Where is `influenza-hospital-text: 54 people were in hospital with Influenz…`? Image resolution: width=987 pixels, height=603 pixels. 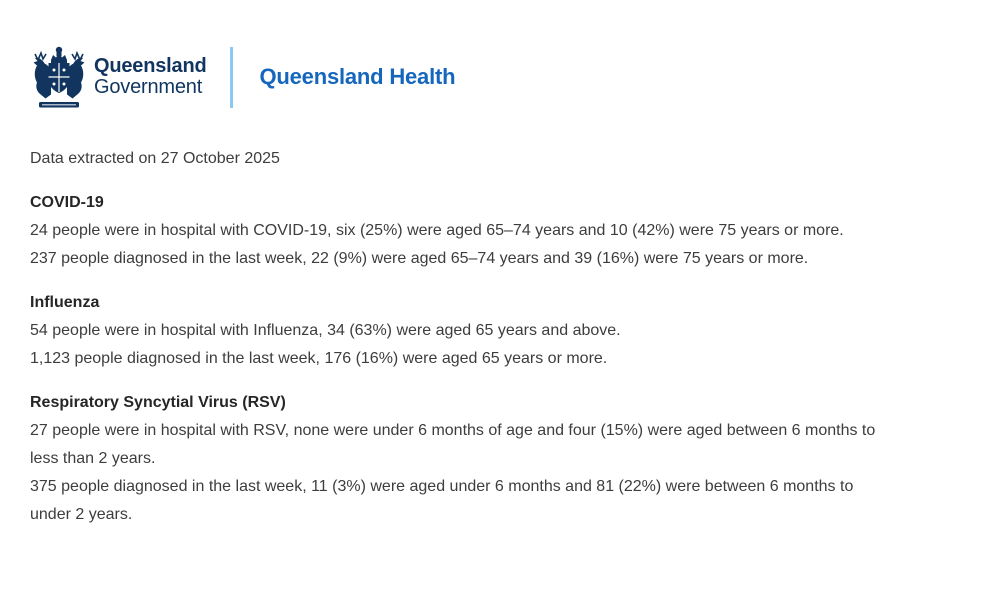
influenza-hospital-text: 54 people were in hospital with Influenz… is located at coordinates (325, 330).